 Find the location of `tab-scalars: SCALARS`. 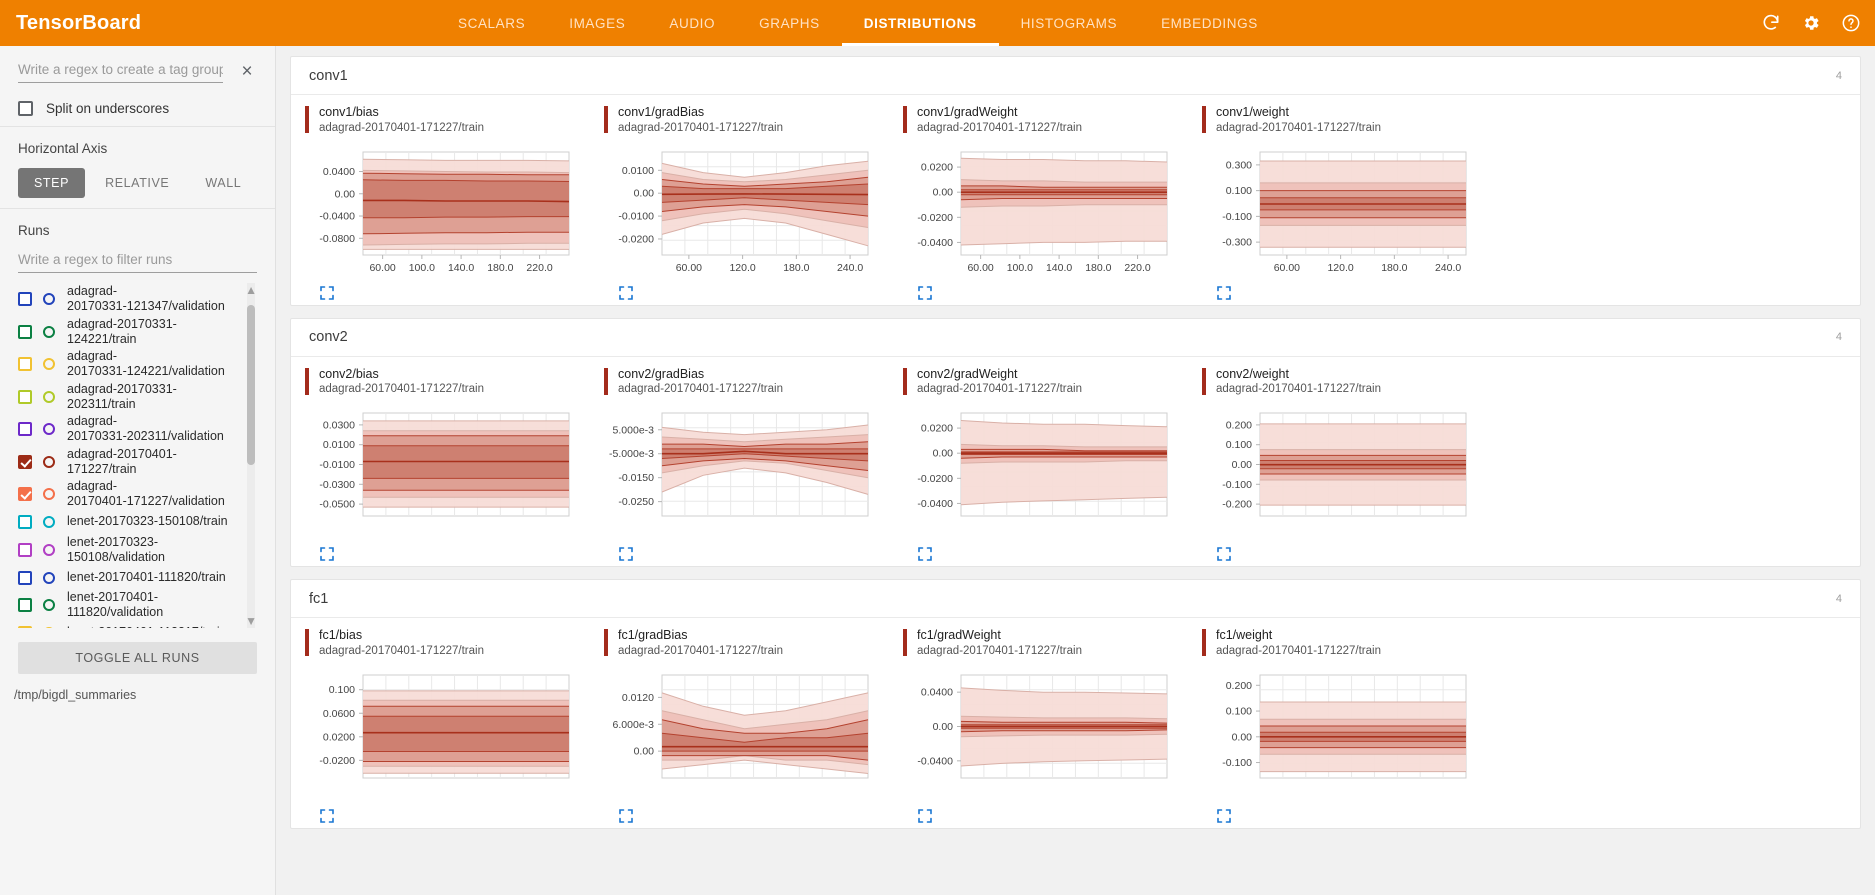

tab-scalars: SCALARS is located at coordinates (492, 23).